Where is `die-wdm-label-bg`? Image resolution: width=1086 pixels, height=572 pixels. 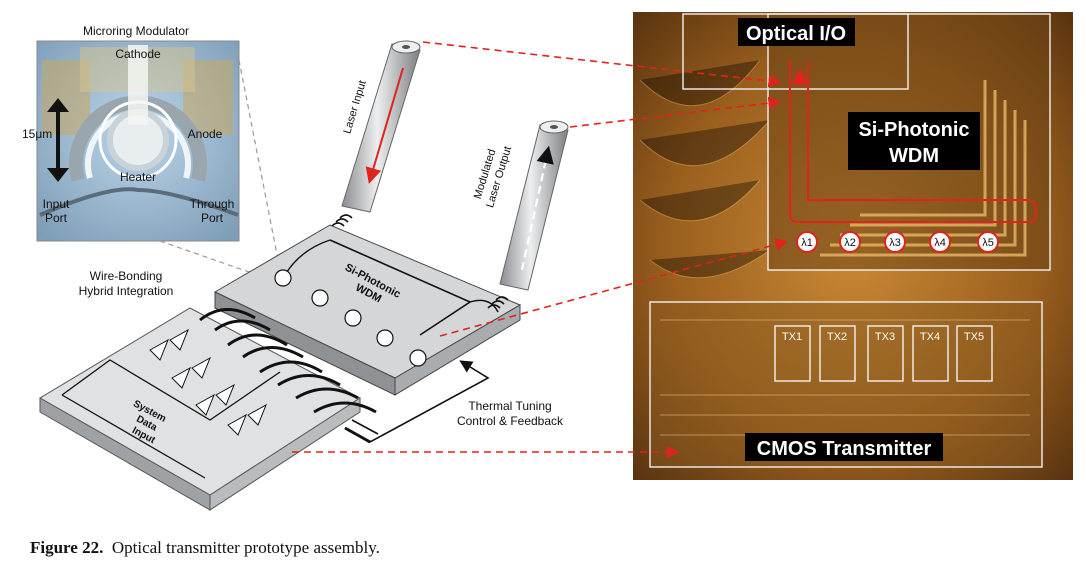 die-wdm-label-bg is located at coordinates (914, 141).